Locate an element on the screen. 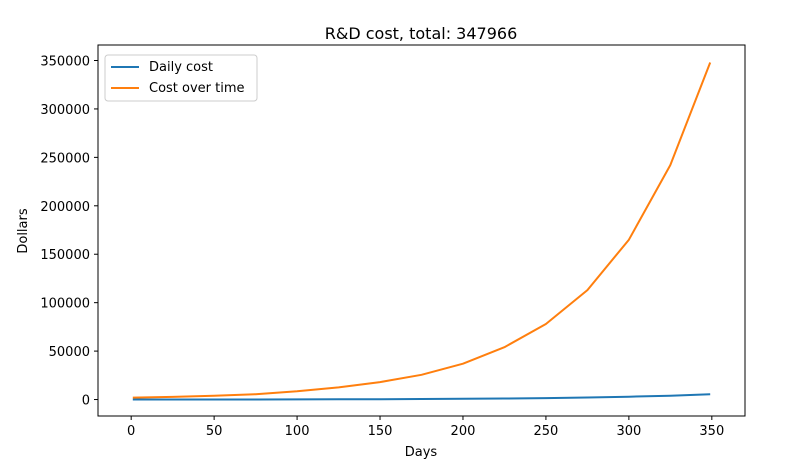 This screenshot has width=805, height=466. x-tick-label: 0 is located at coordinates (131, 431).